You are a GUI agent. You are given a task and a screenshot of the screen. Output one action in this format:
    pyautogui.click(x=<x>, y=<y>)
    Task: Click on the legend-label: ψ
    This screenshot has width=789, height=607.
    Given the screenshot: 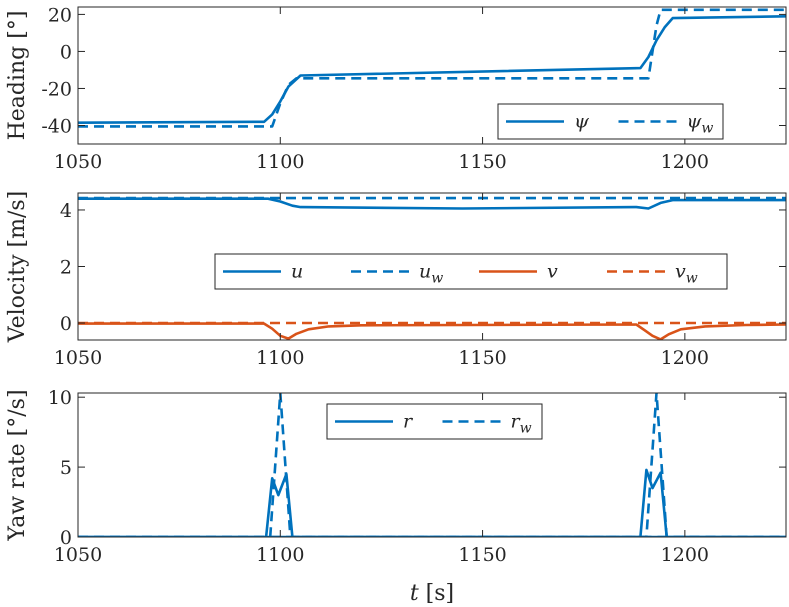 What is the action you would take?
    pyautogui.click(x=582, y=122)
    